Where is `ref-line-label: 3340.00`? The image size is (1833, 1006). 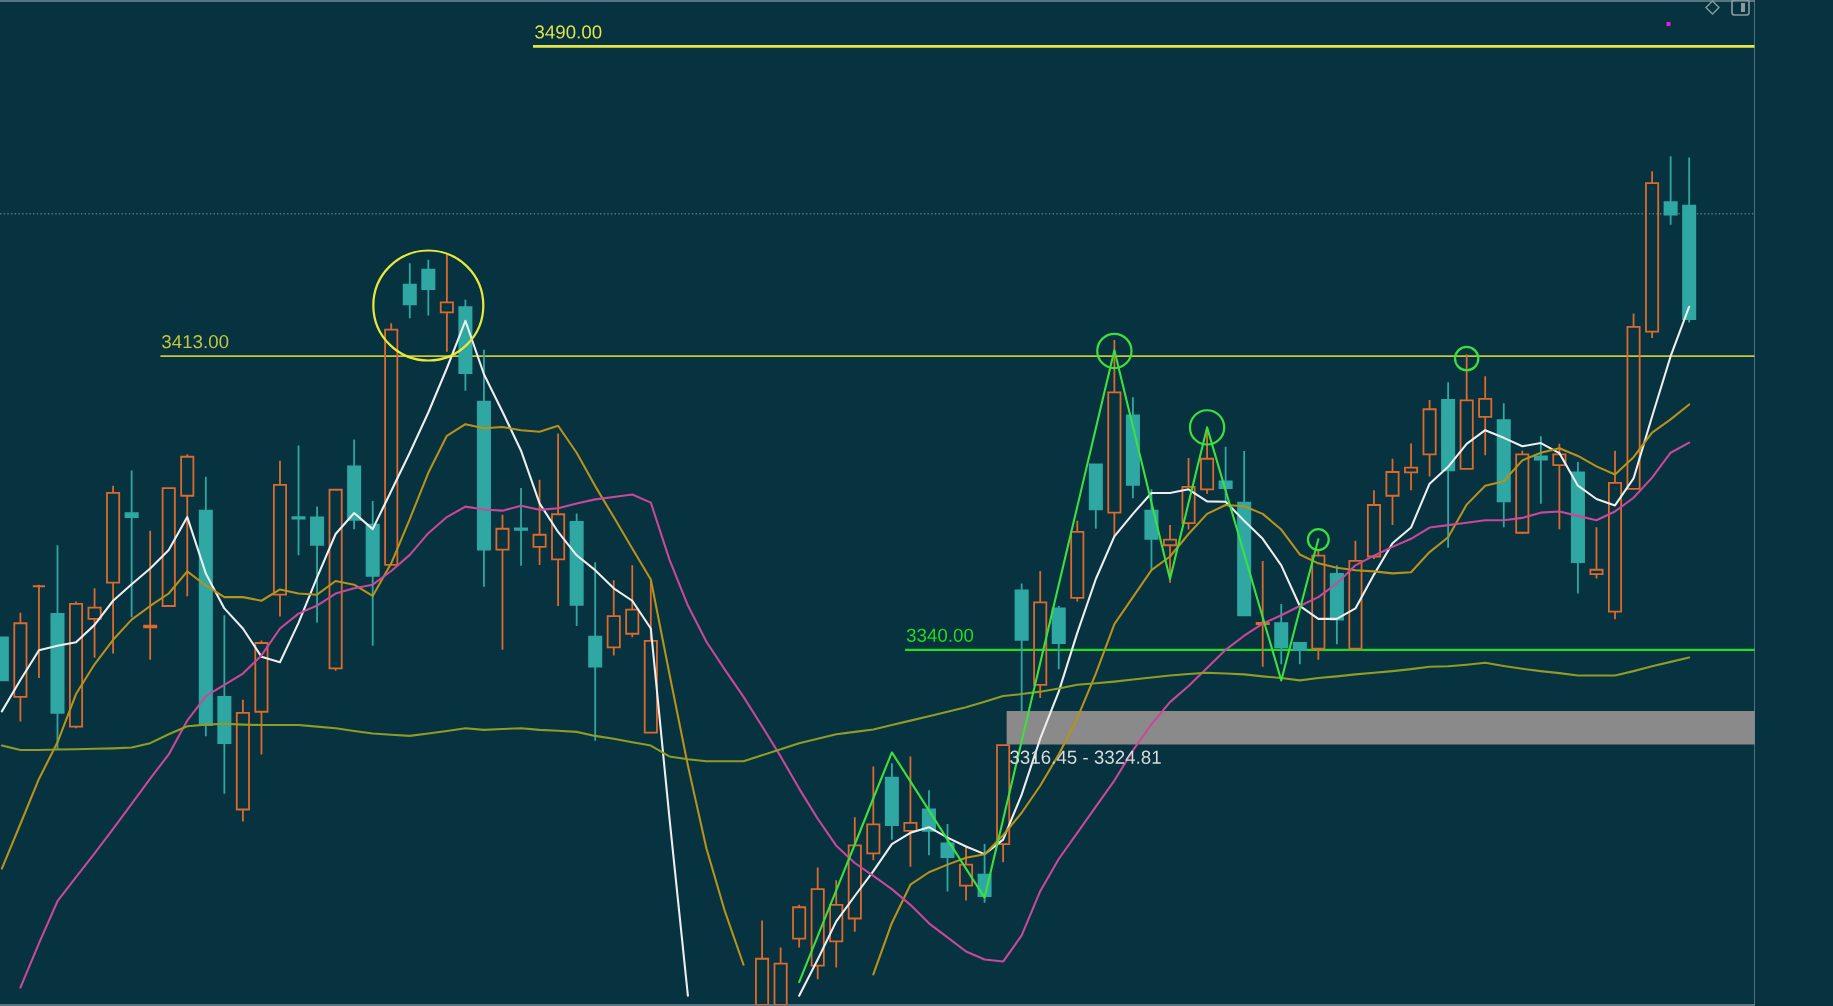 ref-line-label: 3340.00 is located at coordinates (940, 635).